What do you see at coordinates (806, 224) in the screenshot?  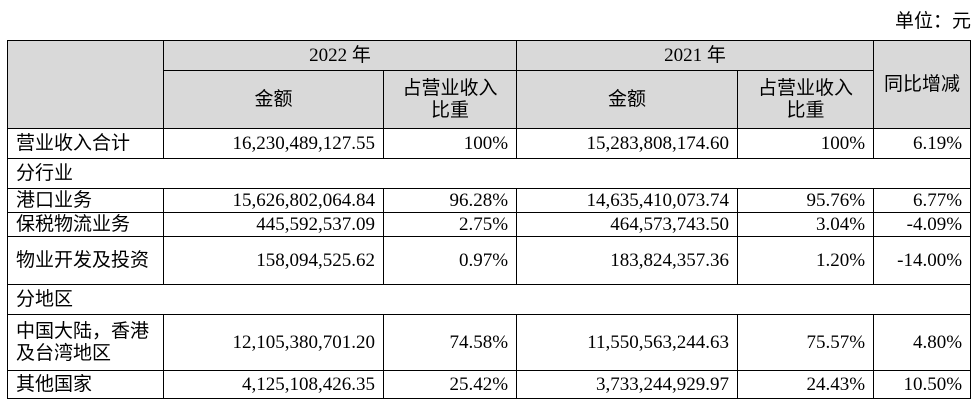 I see `share-2021: 3.04%` at bounding box center [806, 224].